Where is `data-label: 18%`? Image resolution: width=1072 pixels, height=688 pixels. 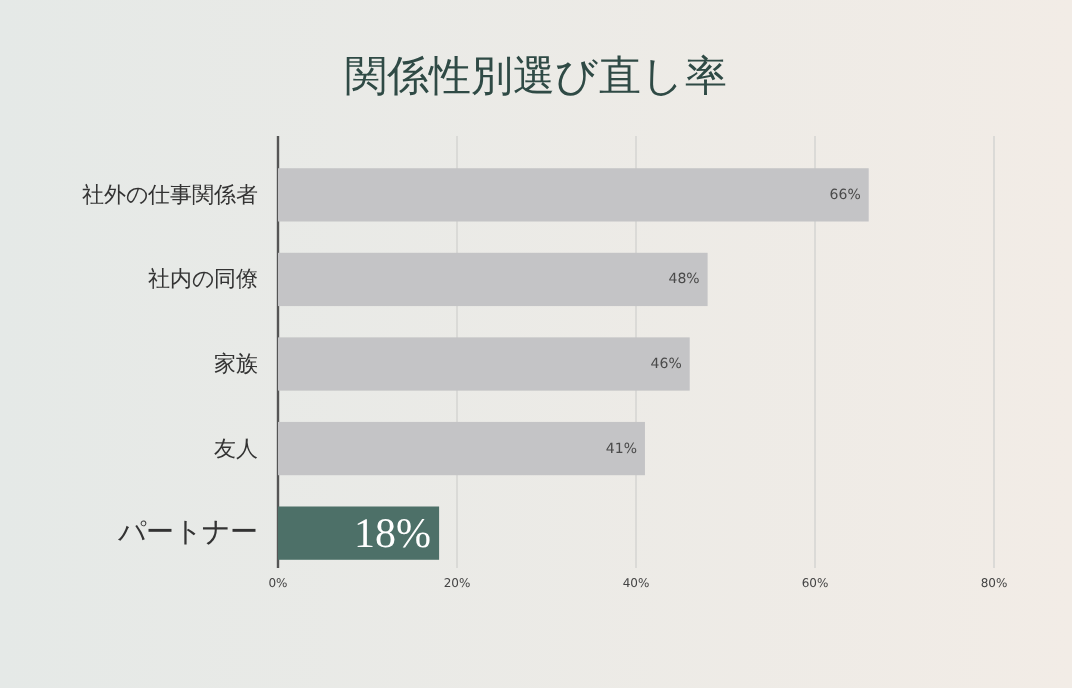
data-label: 18% is located at coordinates (393, 533).